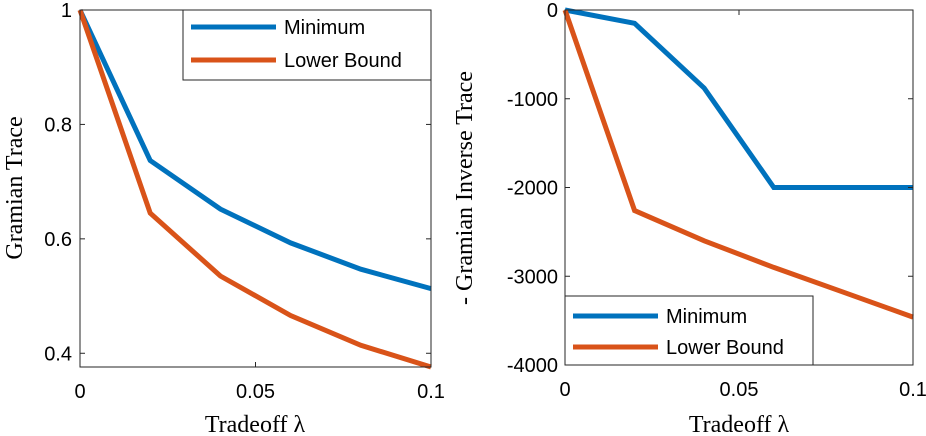 The height and width of the screenshot is (436, 926). I want to click on right-y-tick-label: -2000, so click(532, 189).